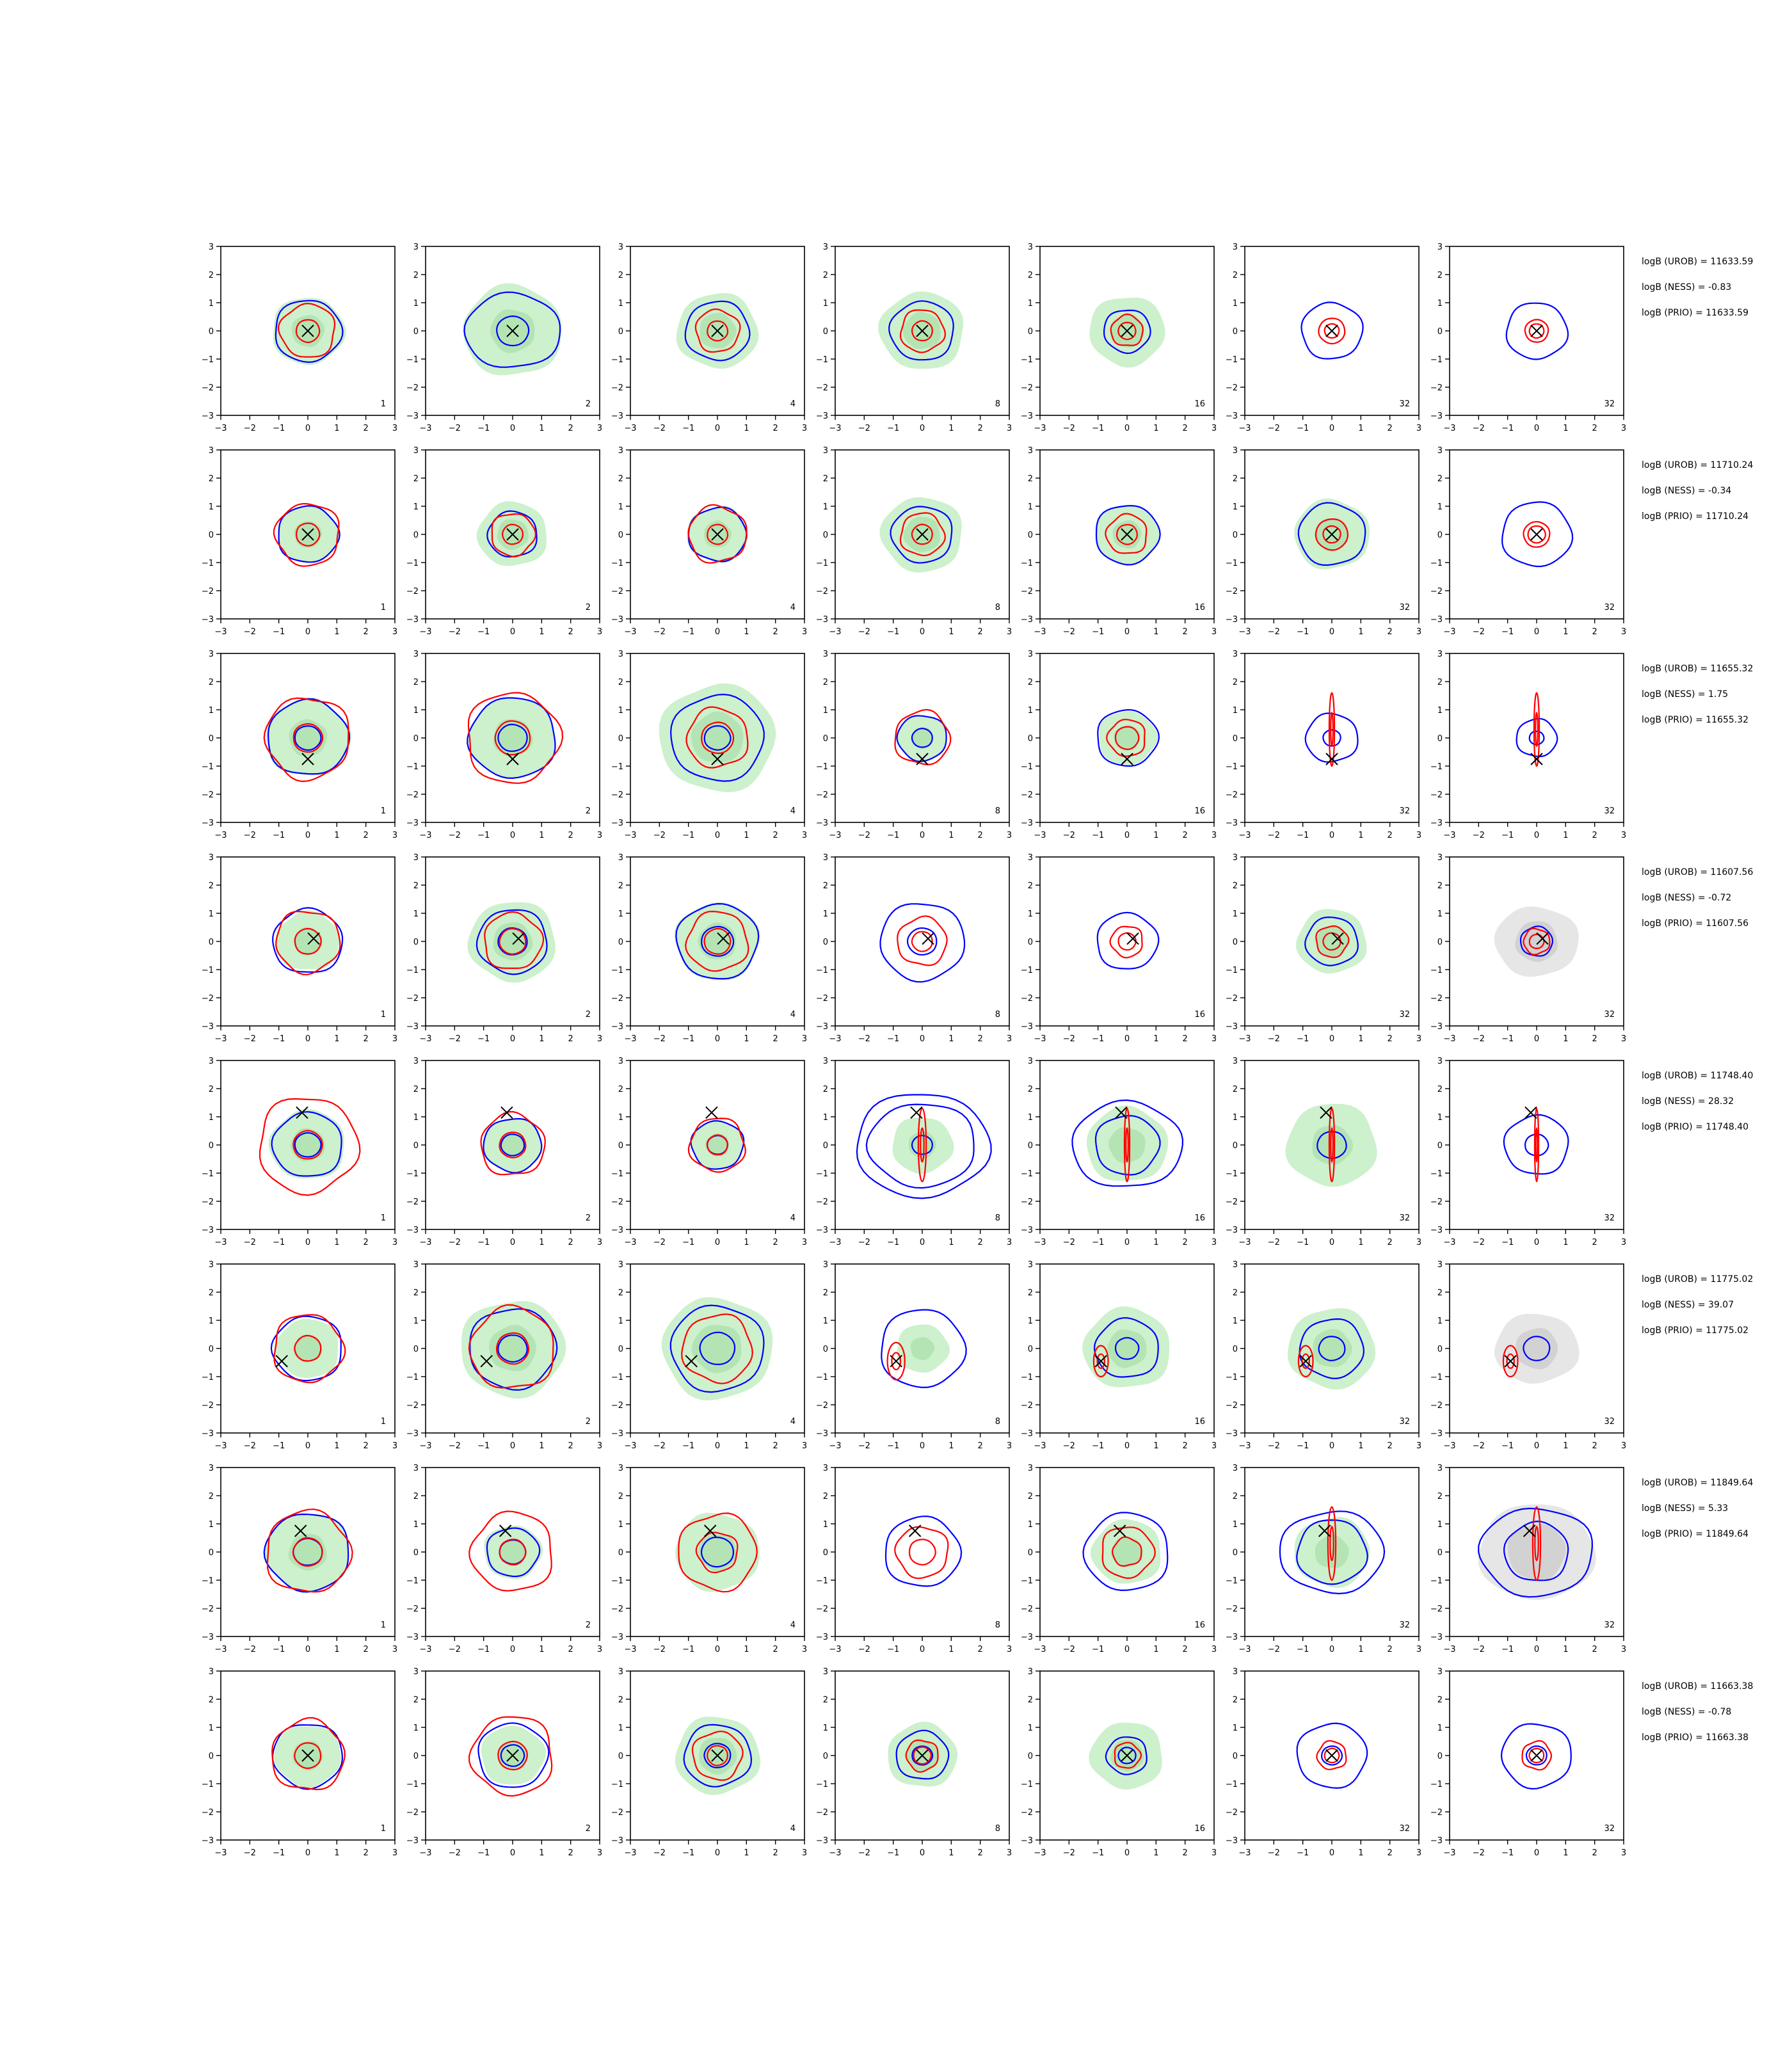 Image resolution: width=1792 pixels, height=2048 pixels. Describe the element at coordinates (1695, 1127) in the screenshot. I see `row-stat-label: logB (PRIO) = 11748.40` at that location.